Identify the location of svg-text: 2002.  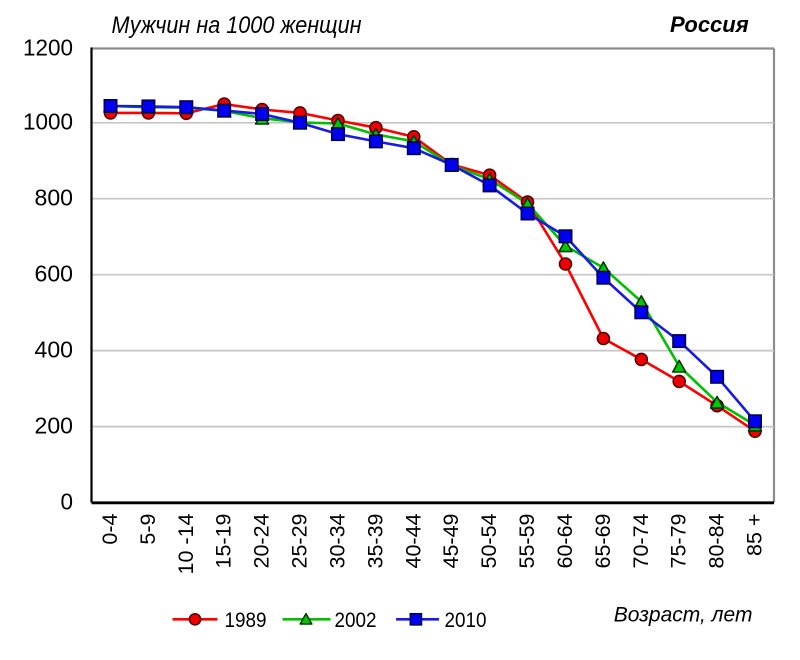
(356, 620).